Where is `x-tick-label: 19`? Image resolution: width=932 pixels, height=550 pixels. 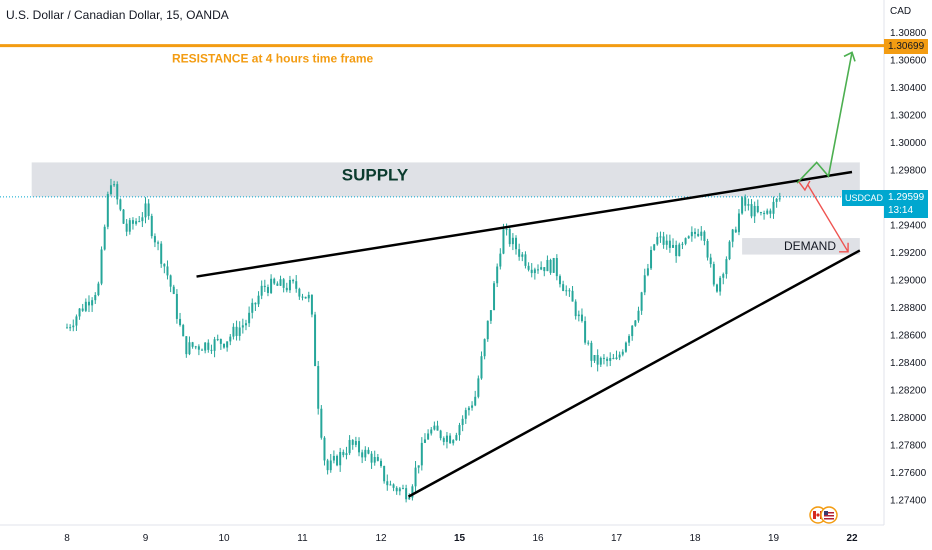 x-tick-label: 19 is located at coordinates (774, 538).